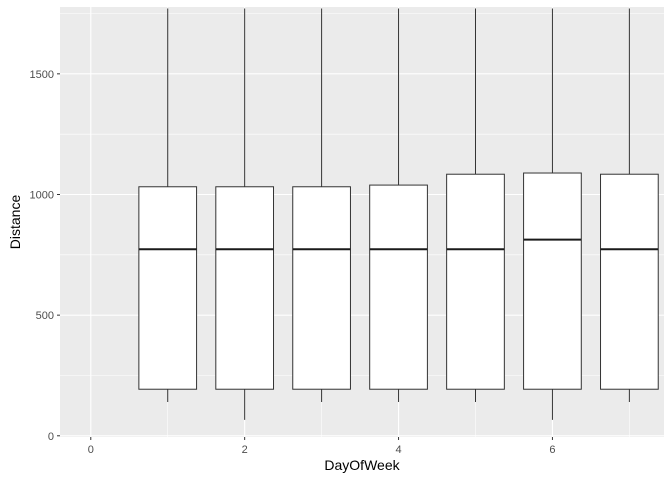  What do you see at coordinates (91, 450) in the screenshot?
I see `x-tick-label: 0` at bounding box center [91, 450].